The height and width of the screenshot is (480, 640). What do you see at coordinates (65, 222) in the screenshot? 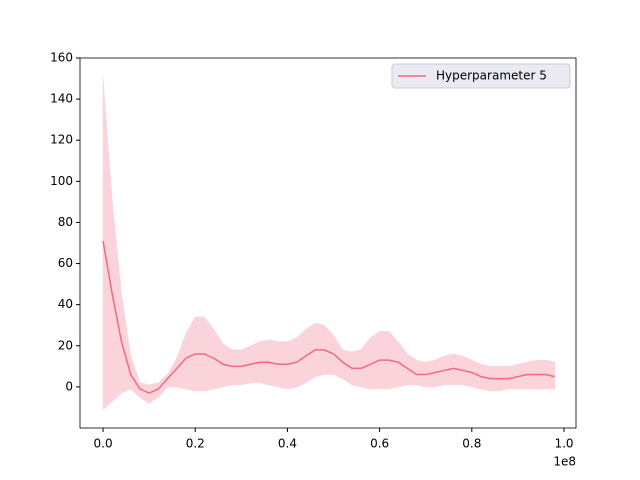
I see `y-tick-label: 80` at bounding box center [65, 222].